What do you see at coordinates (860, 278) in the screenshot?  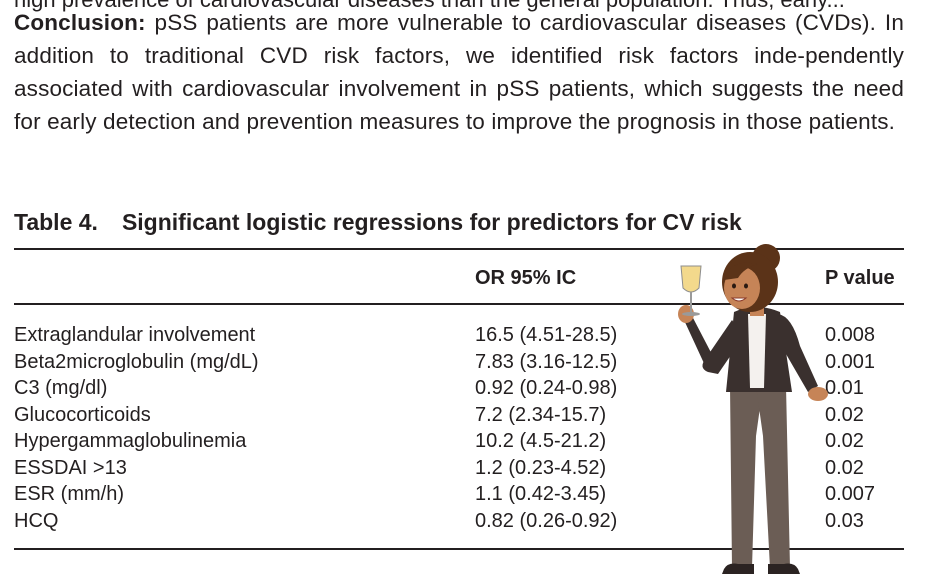 I see `header-p-value: P value` at bounding box center [860, 278].